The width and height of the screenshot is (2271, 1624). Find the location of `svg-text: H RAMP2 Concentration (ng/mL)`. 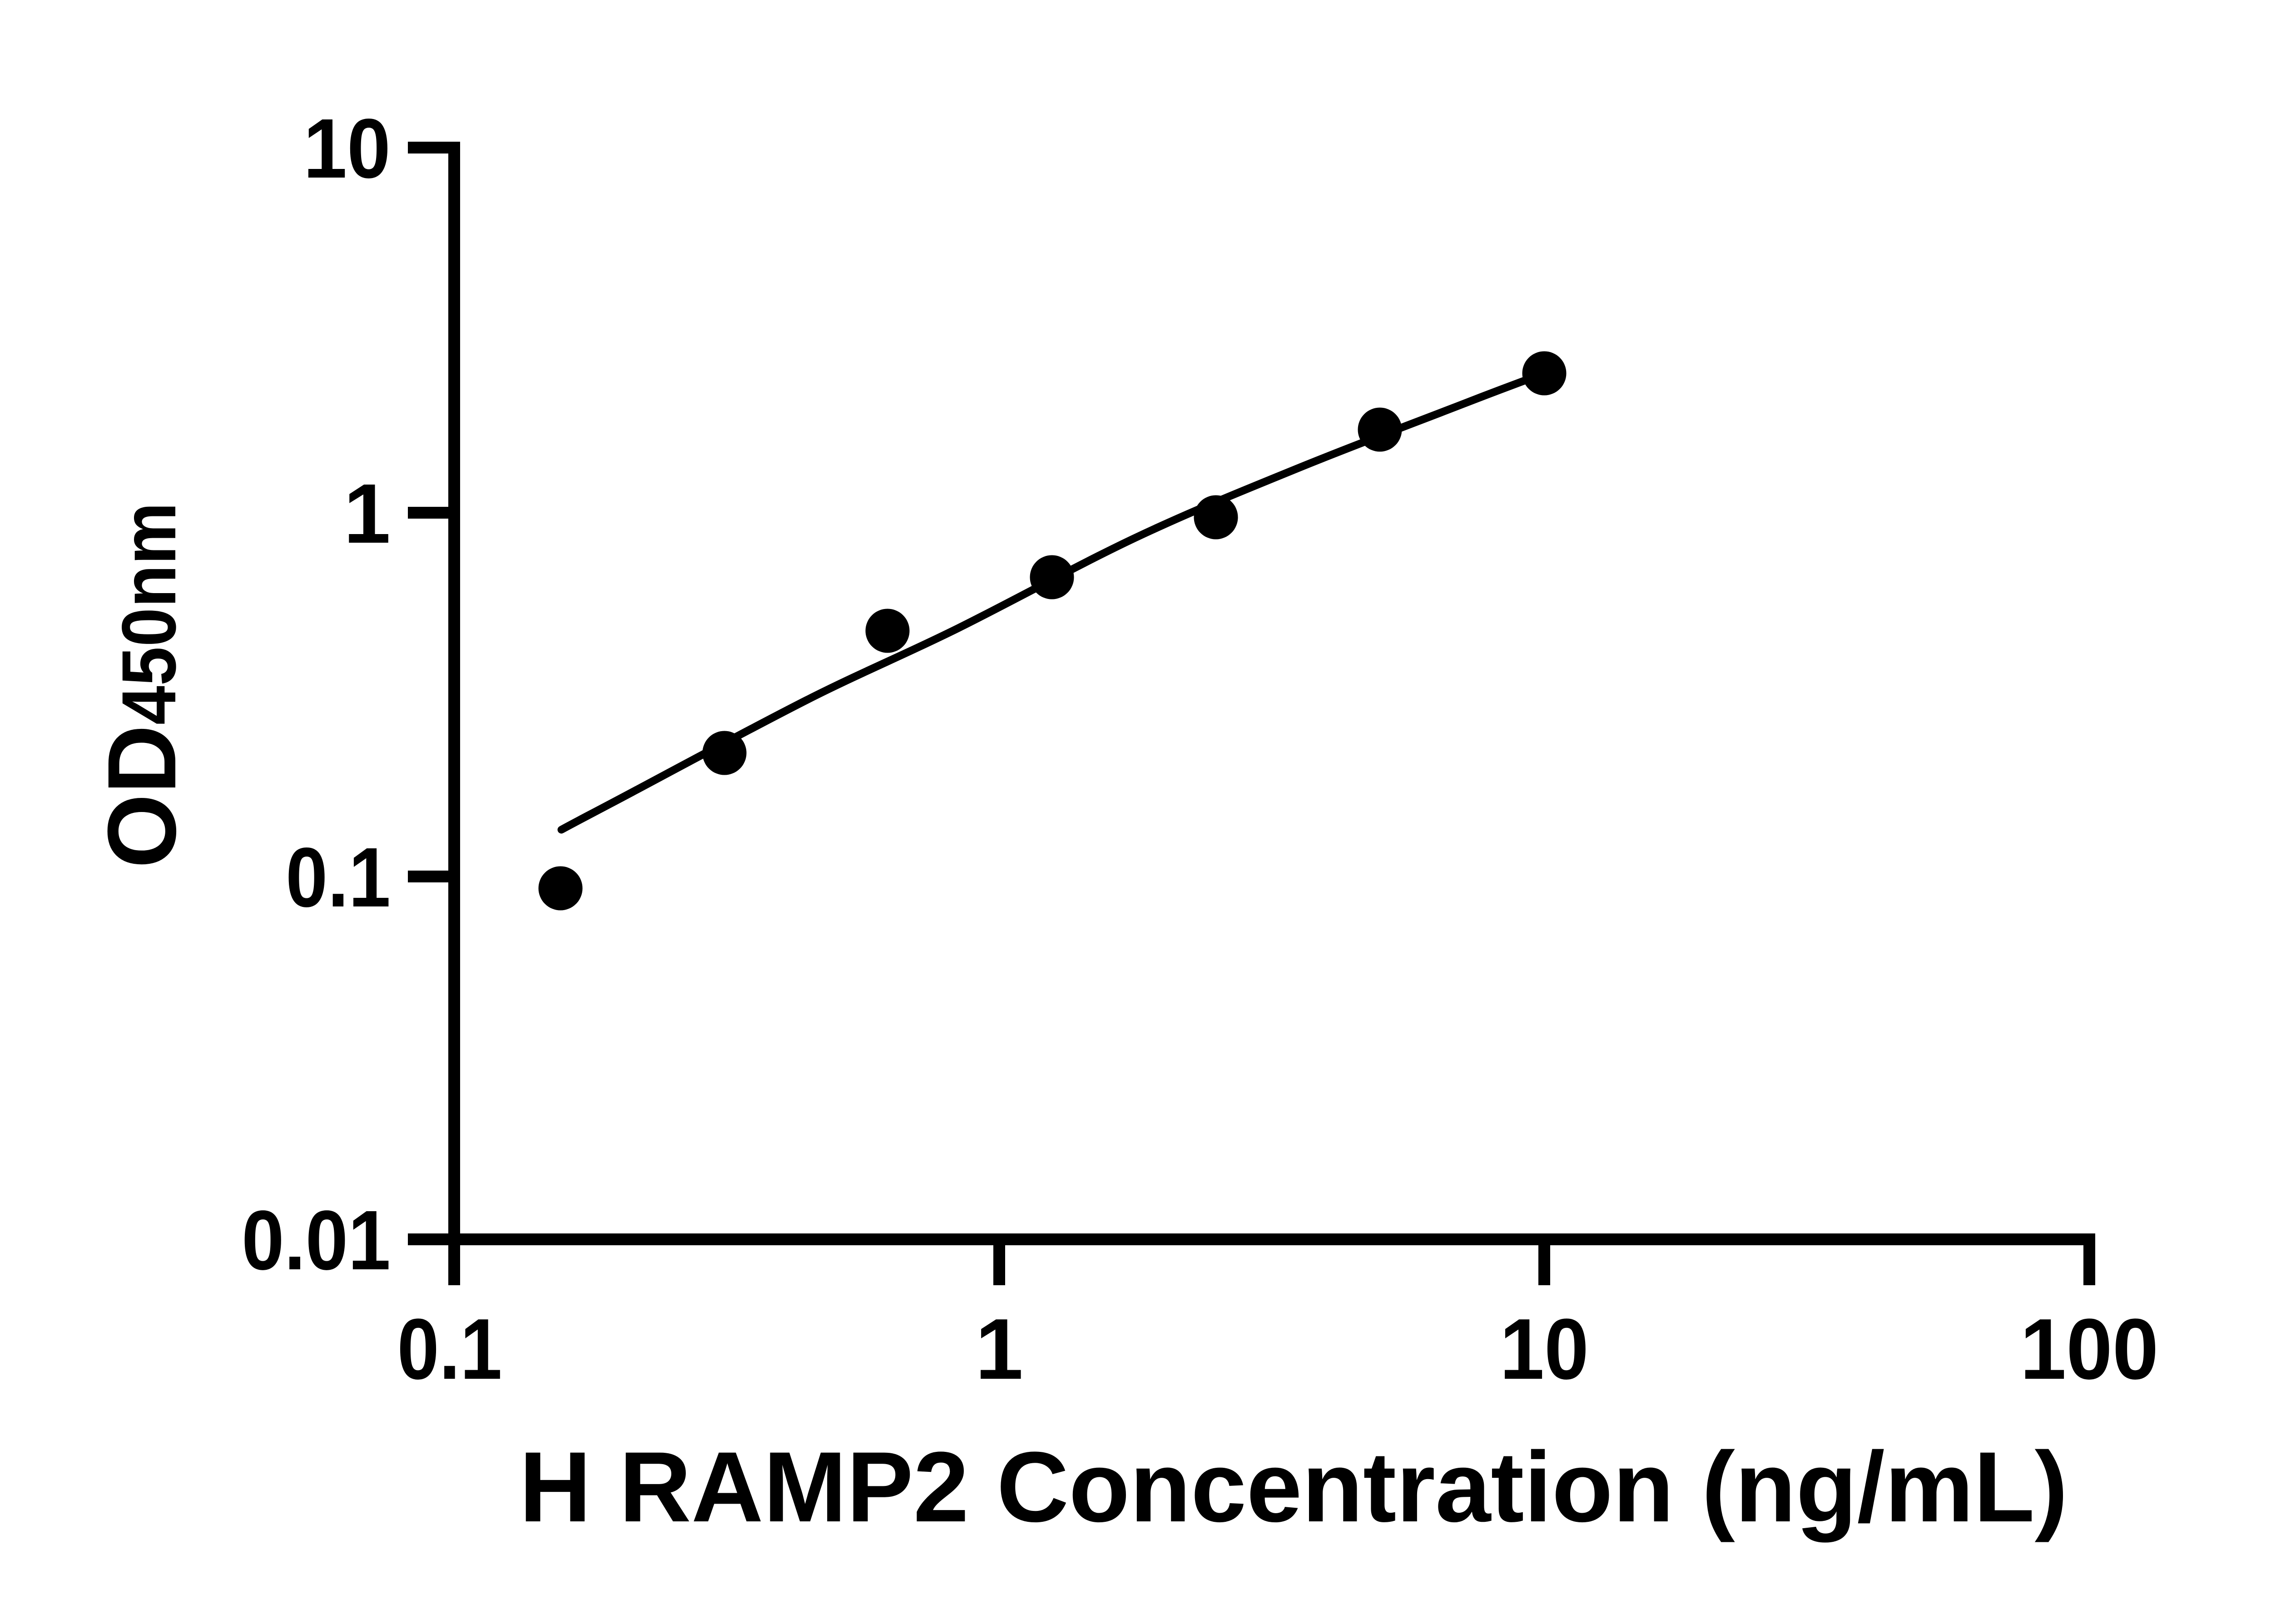

svg-text: H RAMP2 Concentration (ng/mL) is located at coordinates (1293, 1487).